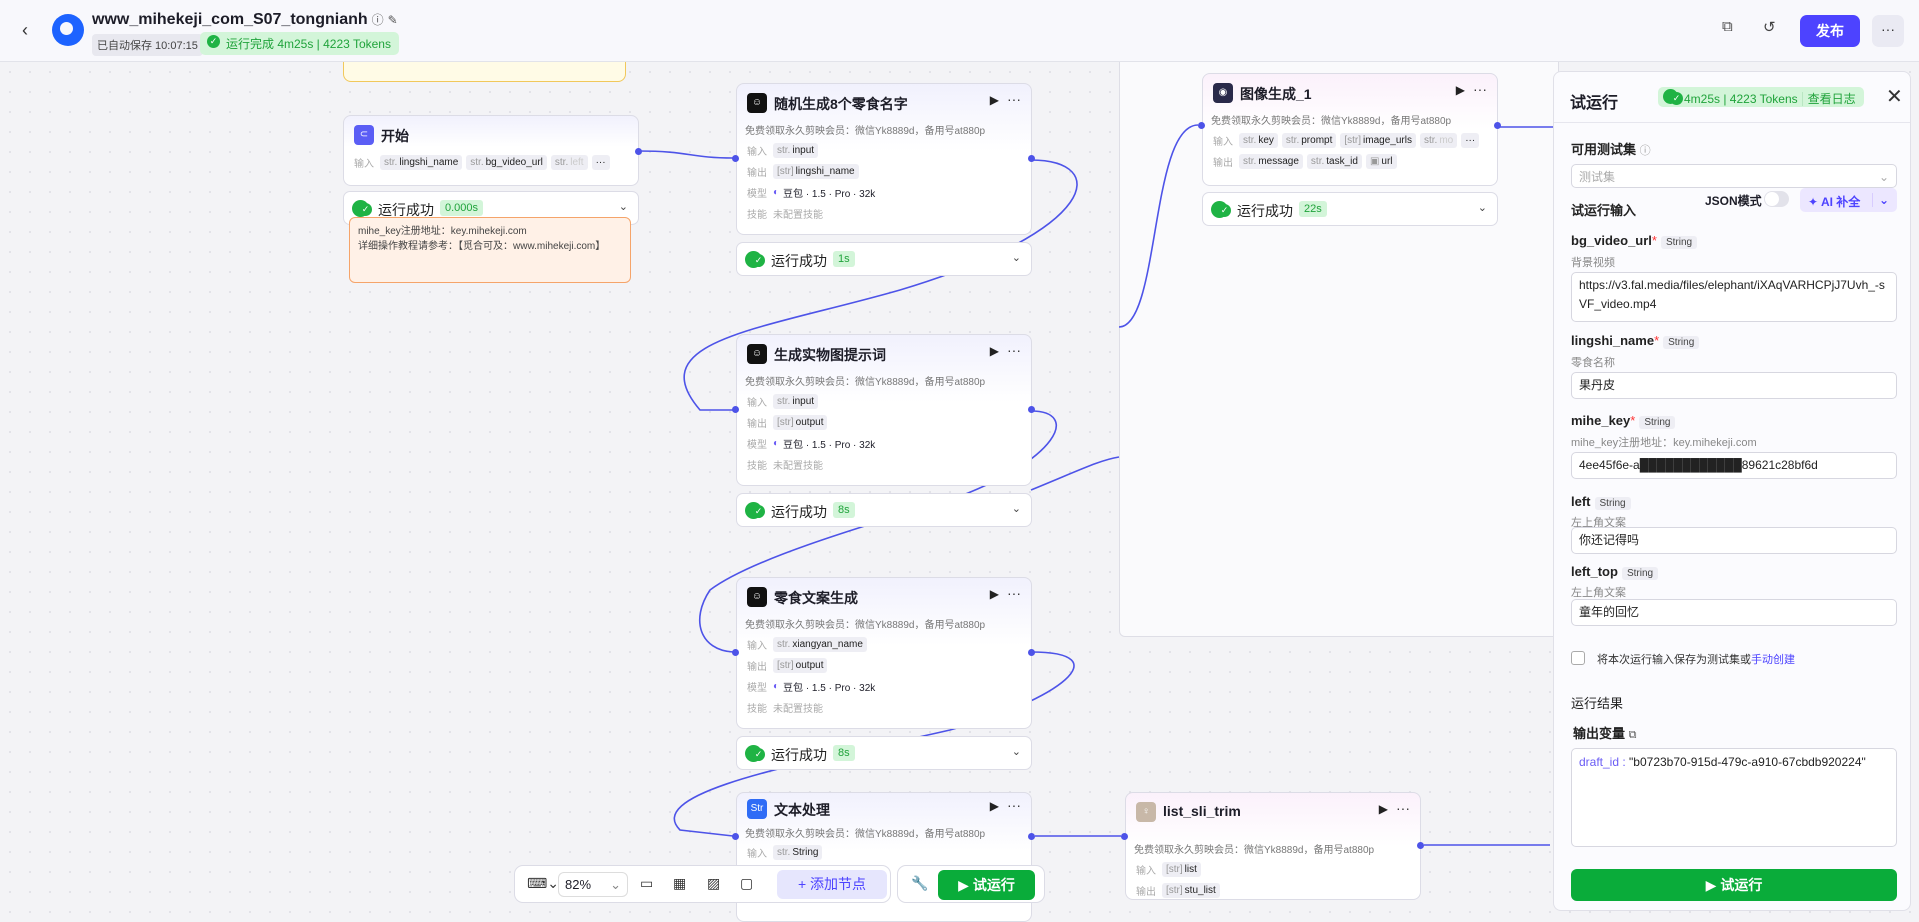 The image size is (1919, 922). What do you see at coordinates (1254, 850) in the screenshot?
I see `node-desc: 免费领取永久剪映会员：微信Yk8889d，备用号at880p` at bounding box center [1254, 850].